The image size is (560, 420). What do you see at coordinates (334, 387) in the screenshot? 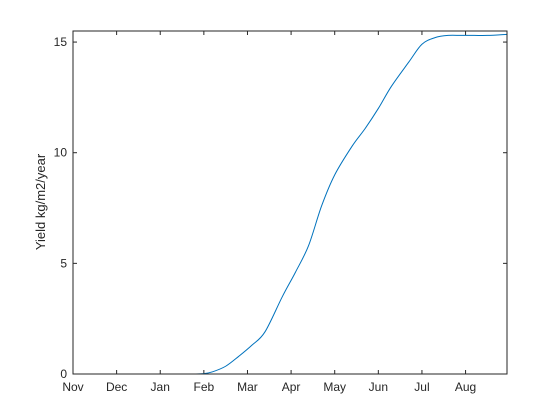
I see `x-tick-label: May` at bounding box center [334, 387].